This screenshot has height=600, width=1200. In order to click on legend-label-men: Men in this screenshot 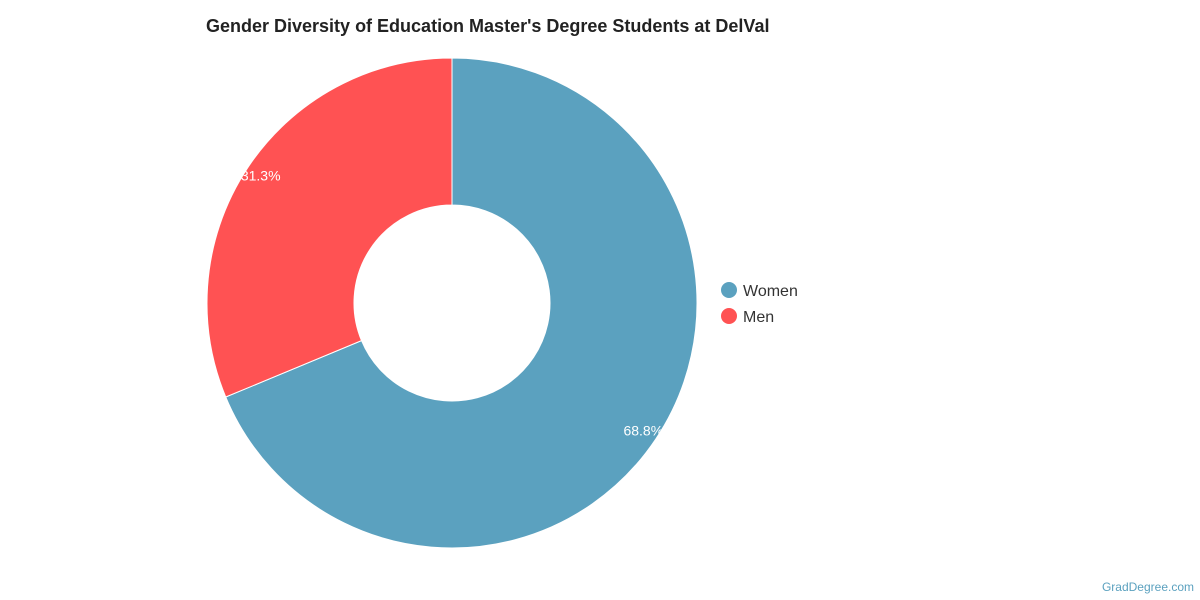, I will do `click(758, 317)`.